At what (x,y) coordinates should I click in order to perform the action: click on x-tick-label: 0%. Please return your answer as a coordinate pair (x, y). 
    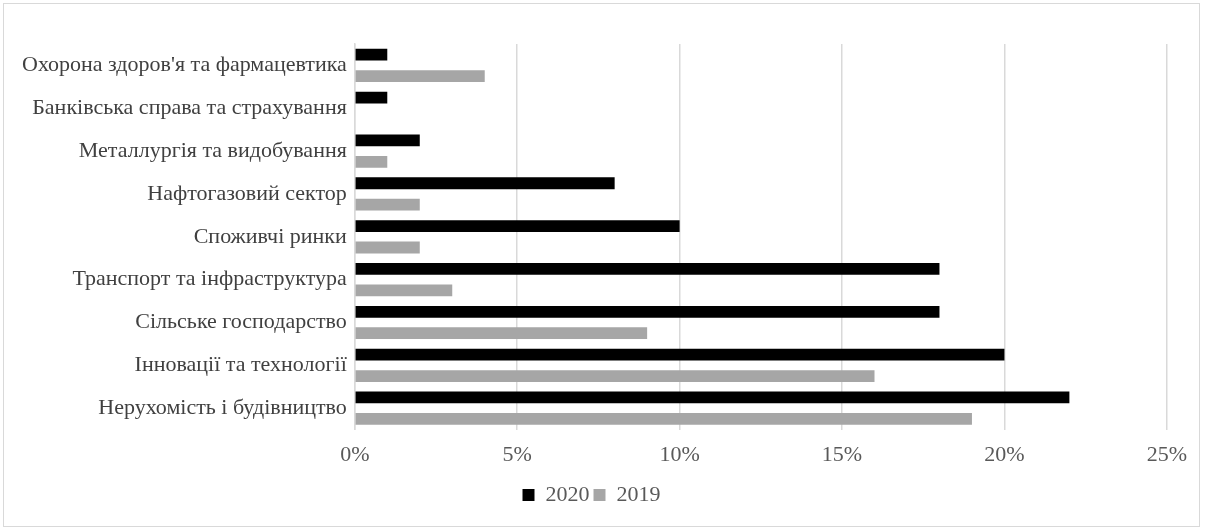
    Looking at the image, I should click on (355, 453).